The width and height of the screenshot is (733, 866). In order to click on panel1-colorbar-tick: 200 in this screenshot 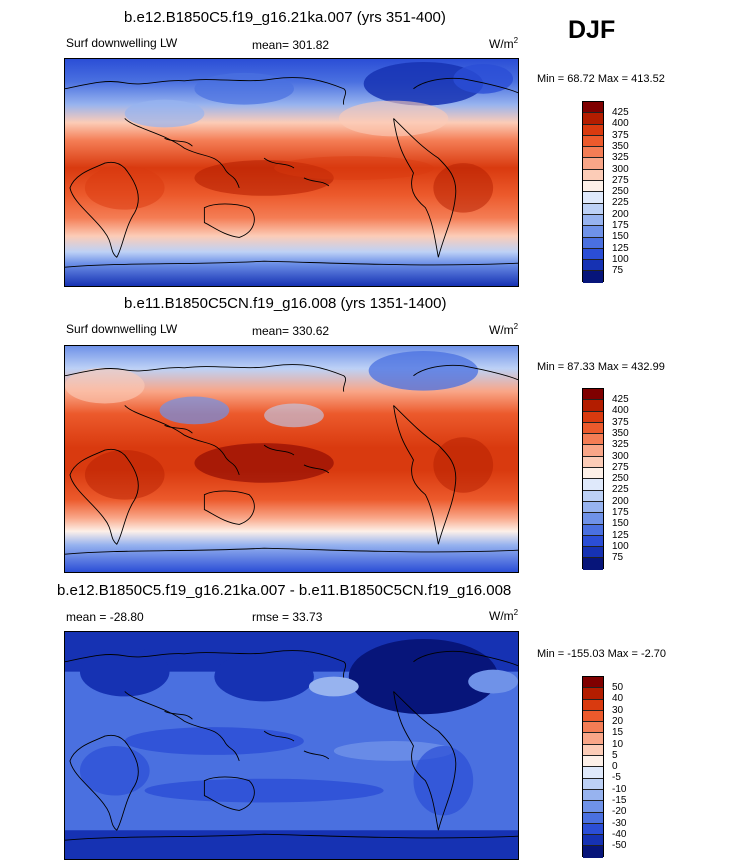, I will do `click(620, 214)`.